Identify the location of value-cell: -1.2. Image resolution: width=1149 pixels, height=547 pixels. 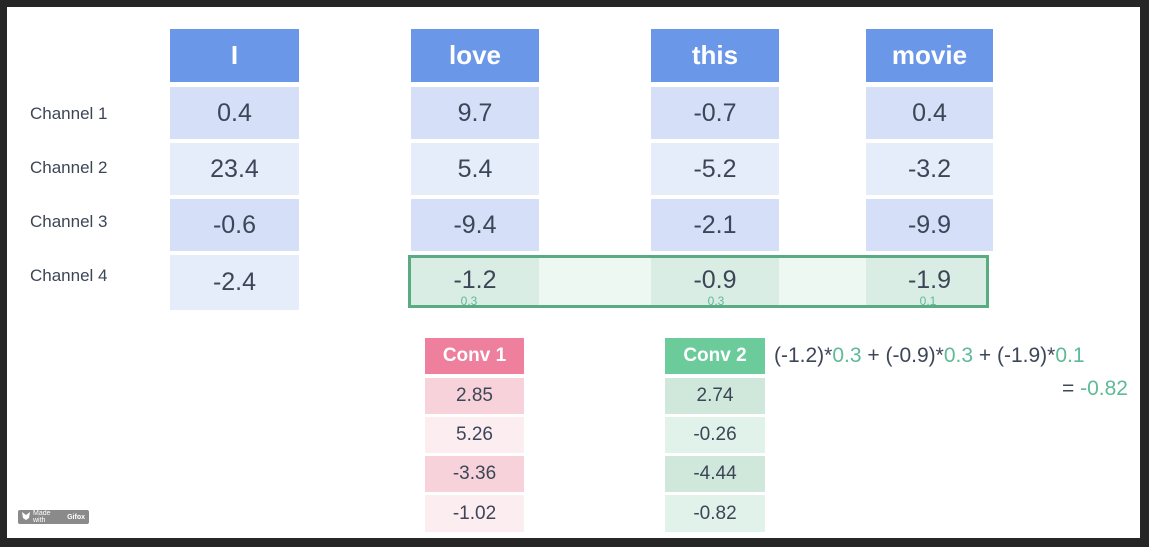
(475, 279).